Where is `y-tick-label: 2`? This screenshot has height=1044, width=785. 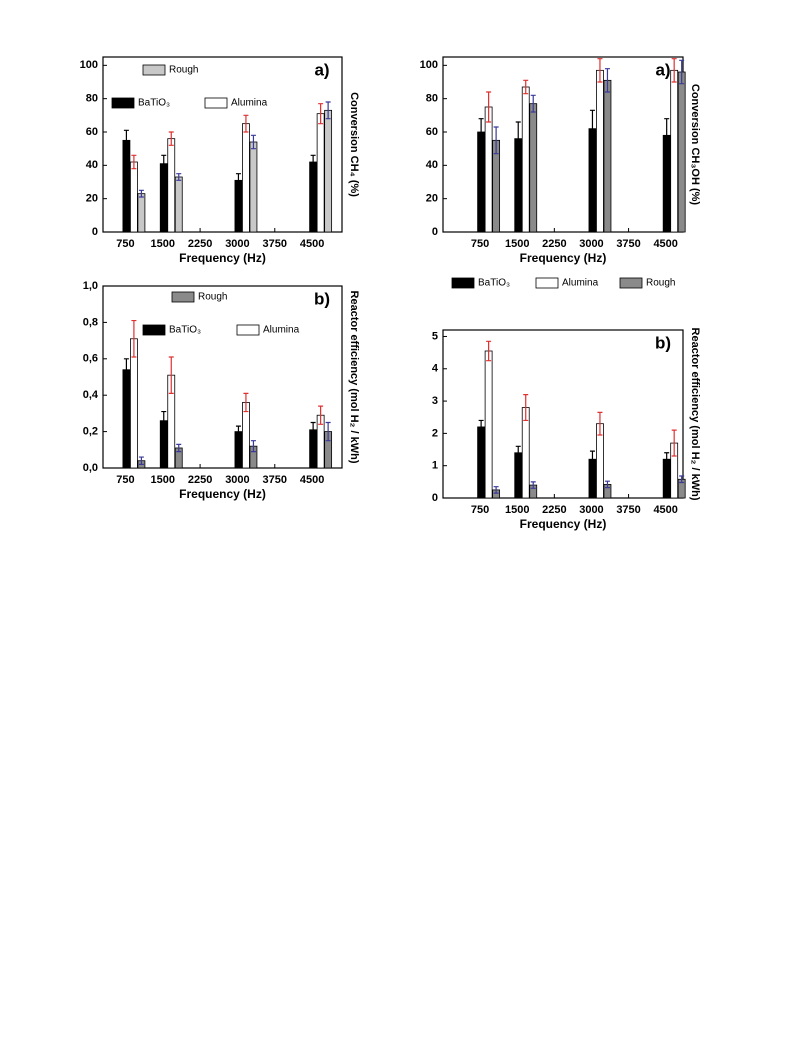 y-tick-label: 2 is located at coordinates (435, 433).